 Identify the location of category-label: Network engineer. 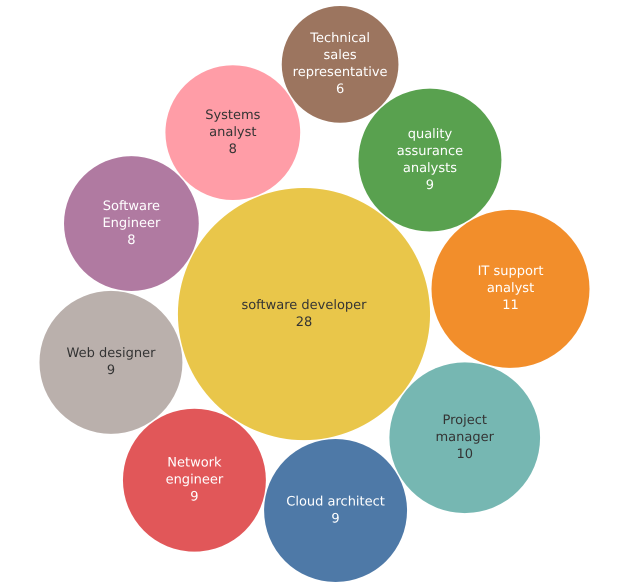
(195, 472).